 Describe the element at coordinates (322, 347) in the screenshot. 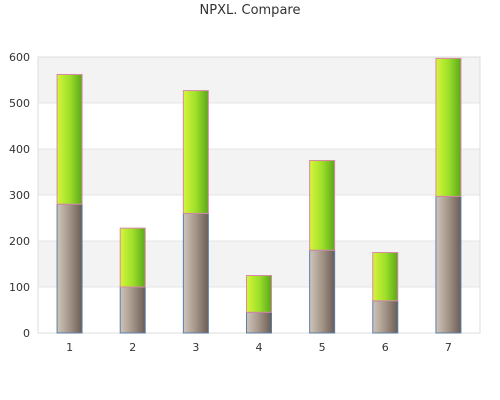

I see `x-tick-label: 5` at that location.